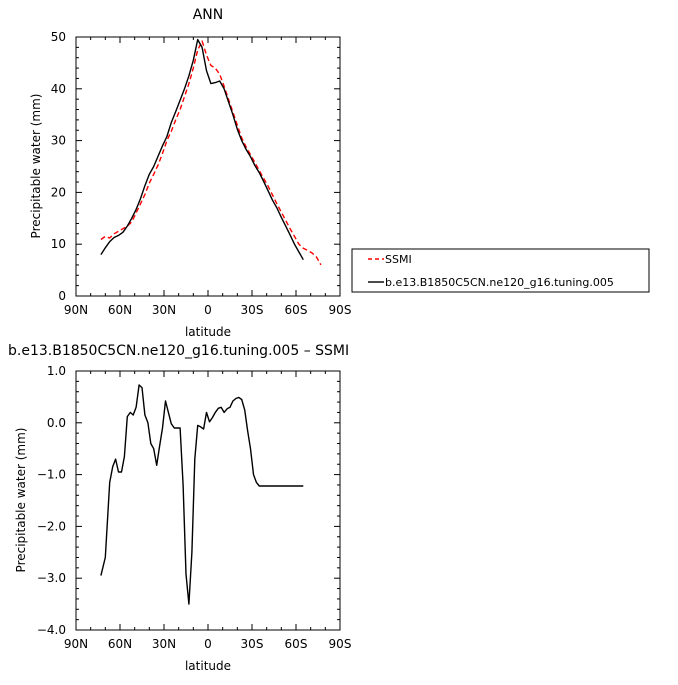 The width and height of the screenshot is (678, 685). Describe the element at coordinates (51, 526) in the screenshot. I see `y-tick-label: −2.0` at that location.